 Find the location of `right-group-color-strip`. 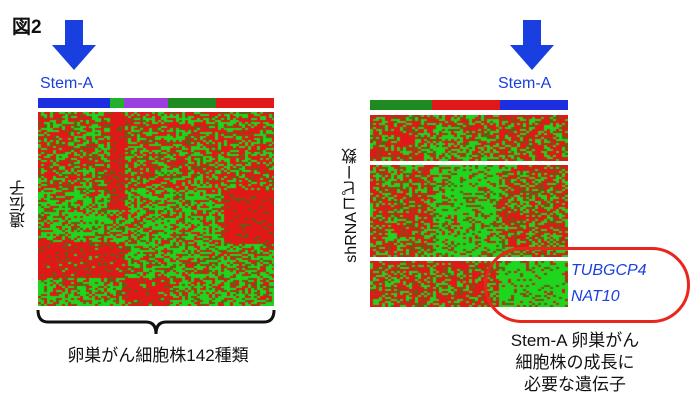

right-group-color-strip is located at coordinates (469, 105).